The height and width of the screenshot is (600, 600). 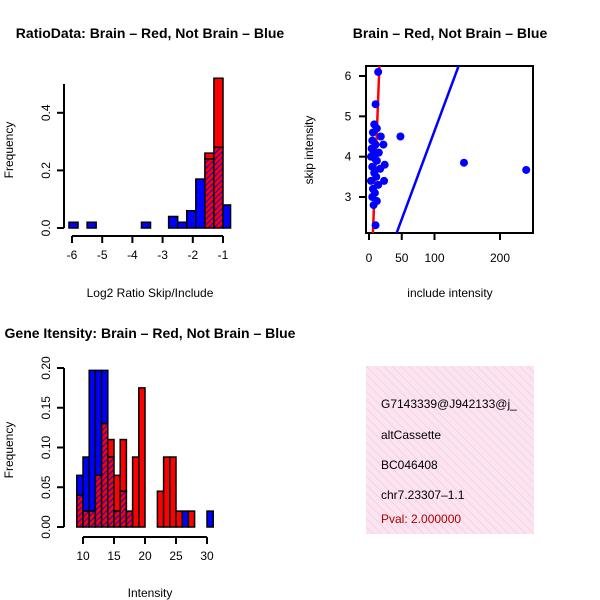 What do you see at coordinates (411, 435) in the screenshot?
I see `info-event-type: altCassette` at bounding box center [411, 435].